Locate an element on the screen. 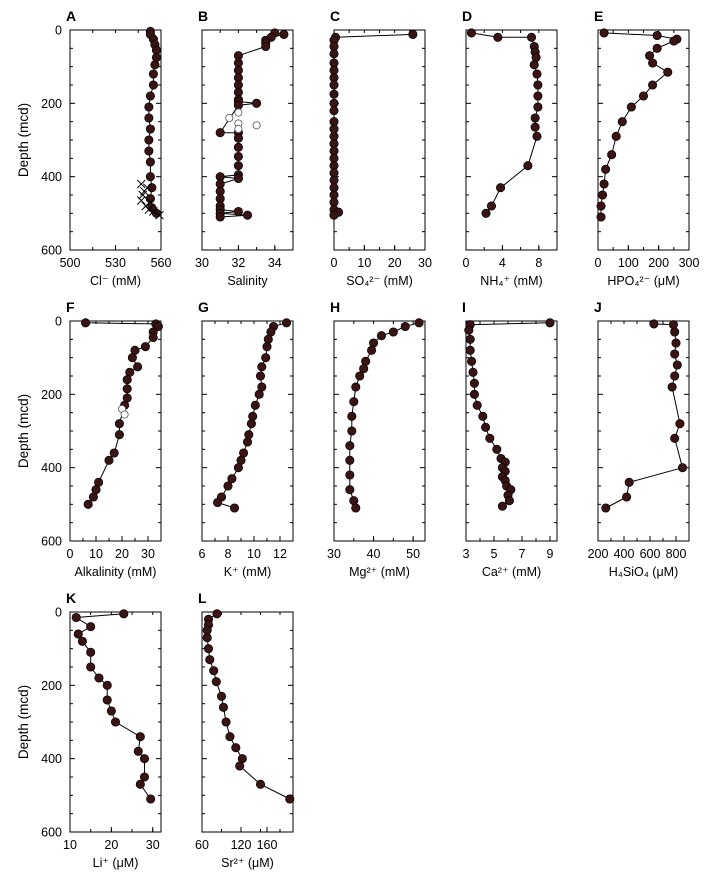  panel-label: G is located at coordinates (203, 307).